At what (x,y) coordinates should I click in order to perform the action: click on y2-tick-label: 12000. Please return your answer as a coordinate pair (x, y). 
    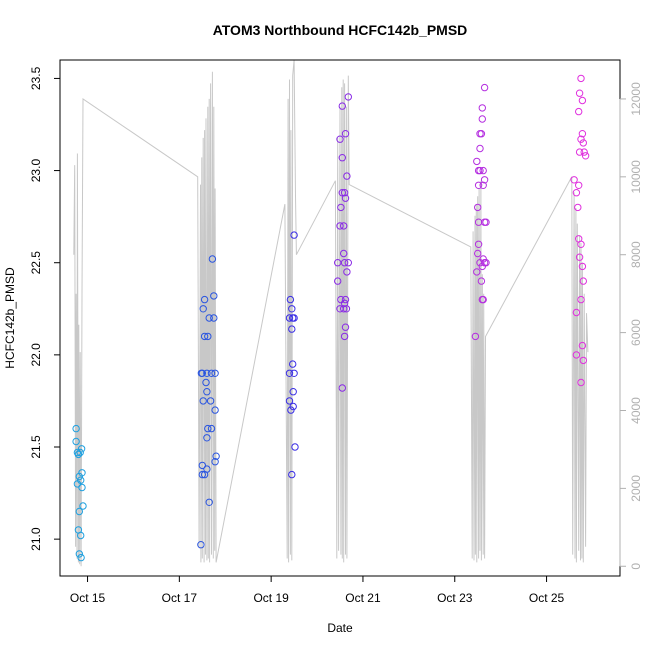
    Looking at the image, I should click on (636, 99).